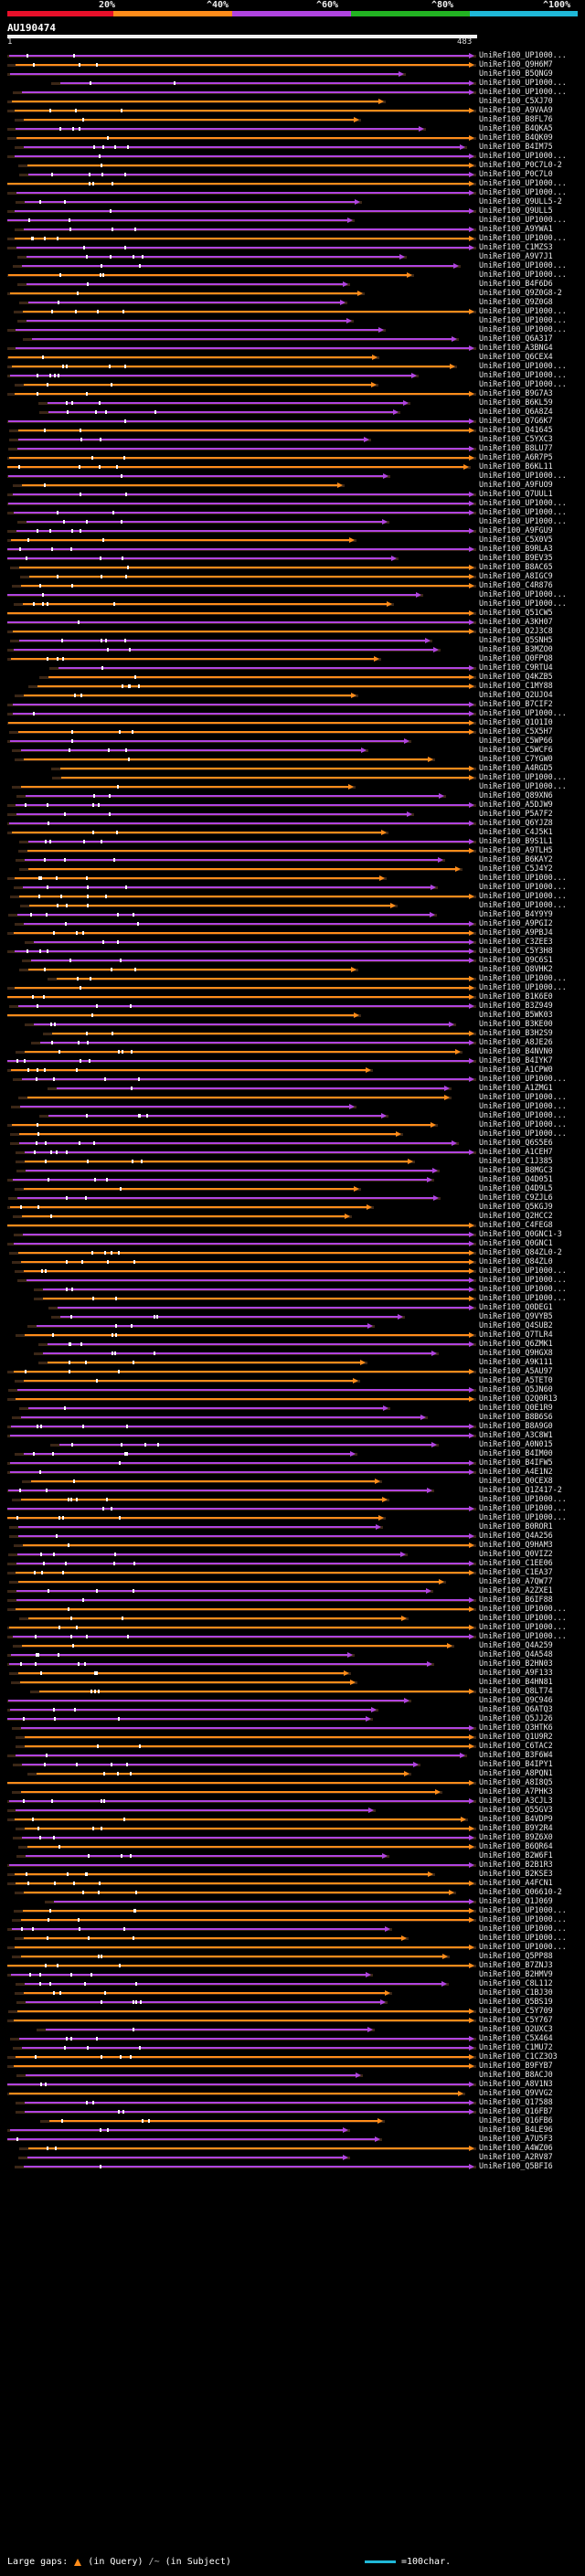  I want to click on hit-label: UniRef100_C7YGW0, so click(516, 758).